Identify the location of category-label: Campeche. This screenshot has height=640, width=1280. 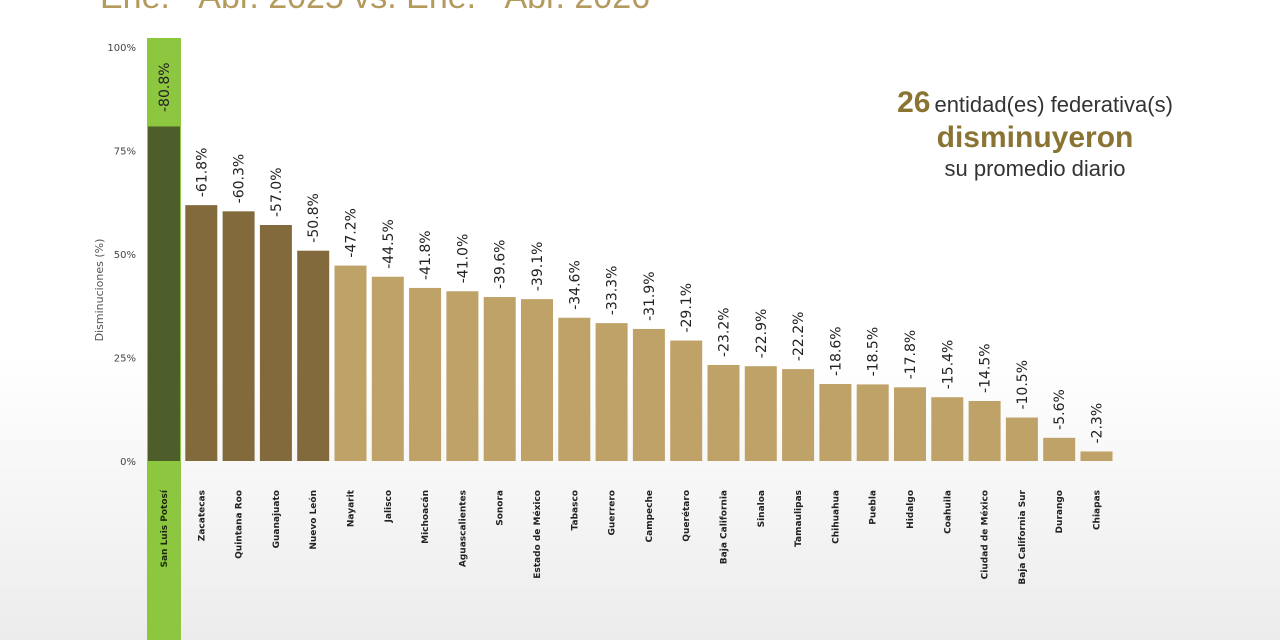
(650, 516).